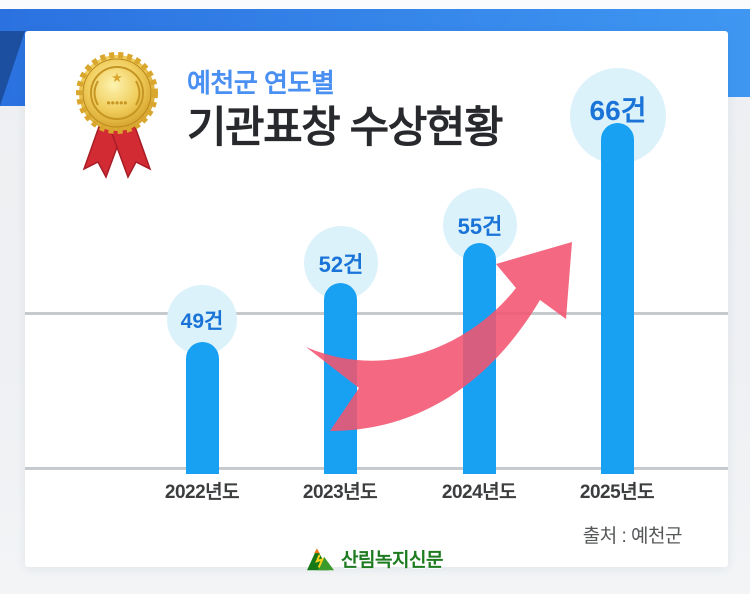 The height and width of the screenshot is (594, 750). What do you see at coordinates (202, 492) in the screenshot?
I see `axis-label-2022: 2022년도` at bounding box center [202, 492].